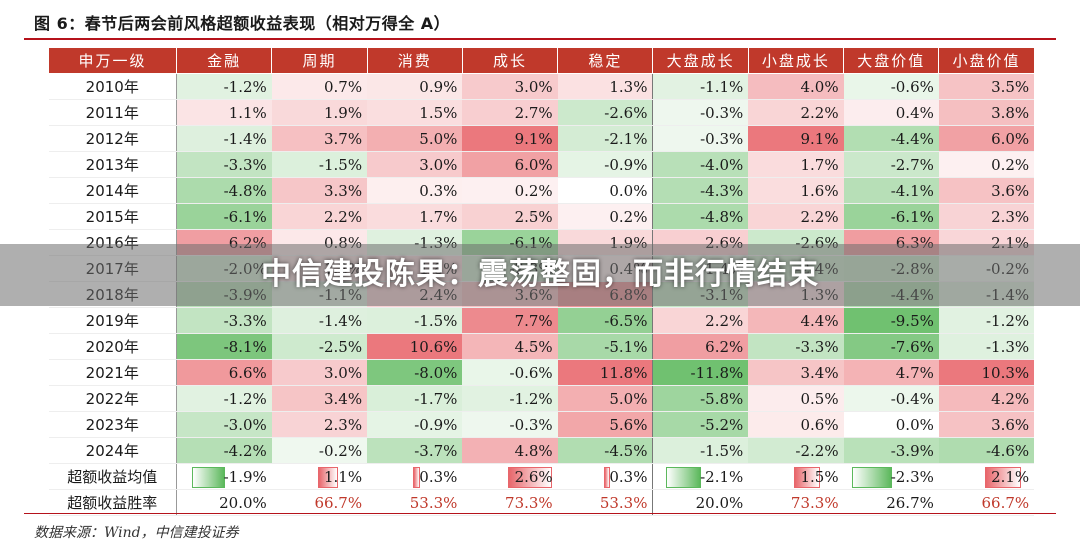 Image resolution: width=1080 pixels, height=549 pixels. What do you see at coordinates (700, 164) in the screenshot?
I see `value-cell: -4.0%` at bounding box center [700, 164].